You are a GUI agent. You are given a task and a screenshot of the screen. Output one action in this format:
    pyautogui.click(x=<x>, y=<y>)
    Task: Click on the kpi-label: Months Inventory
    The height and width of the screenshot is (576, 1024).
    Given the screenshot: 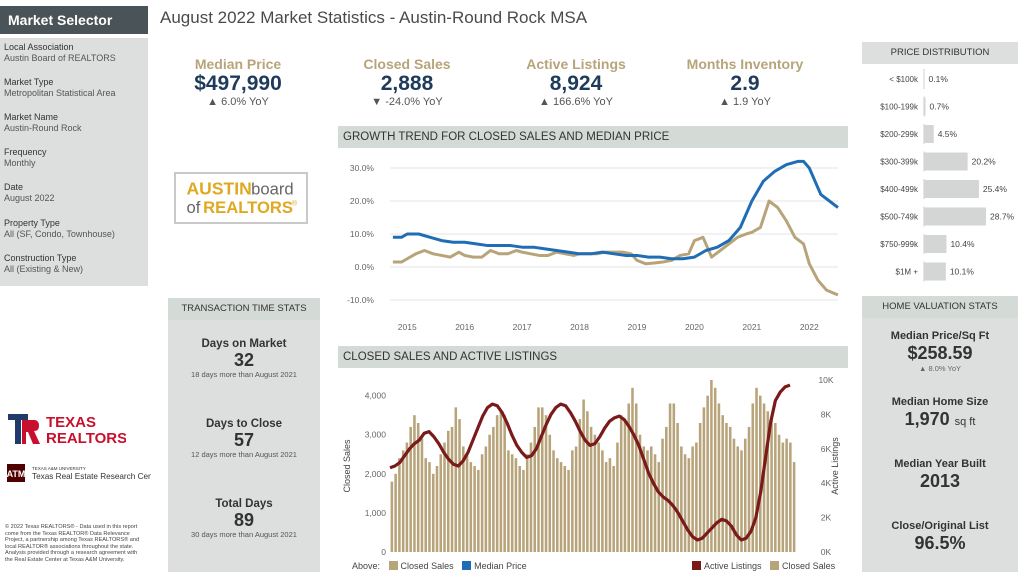 What is the action you would take?
    pyautogui.click(x=745, y=64)
    